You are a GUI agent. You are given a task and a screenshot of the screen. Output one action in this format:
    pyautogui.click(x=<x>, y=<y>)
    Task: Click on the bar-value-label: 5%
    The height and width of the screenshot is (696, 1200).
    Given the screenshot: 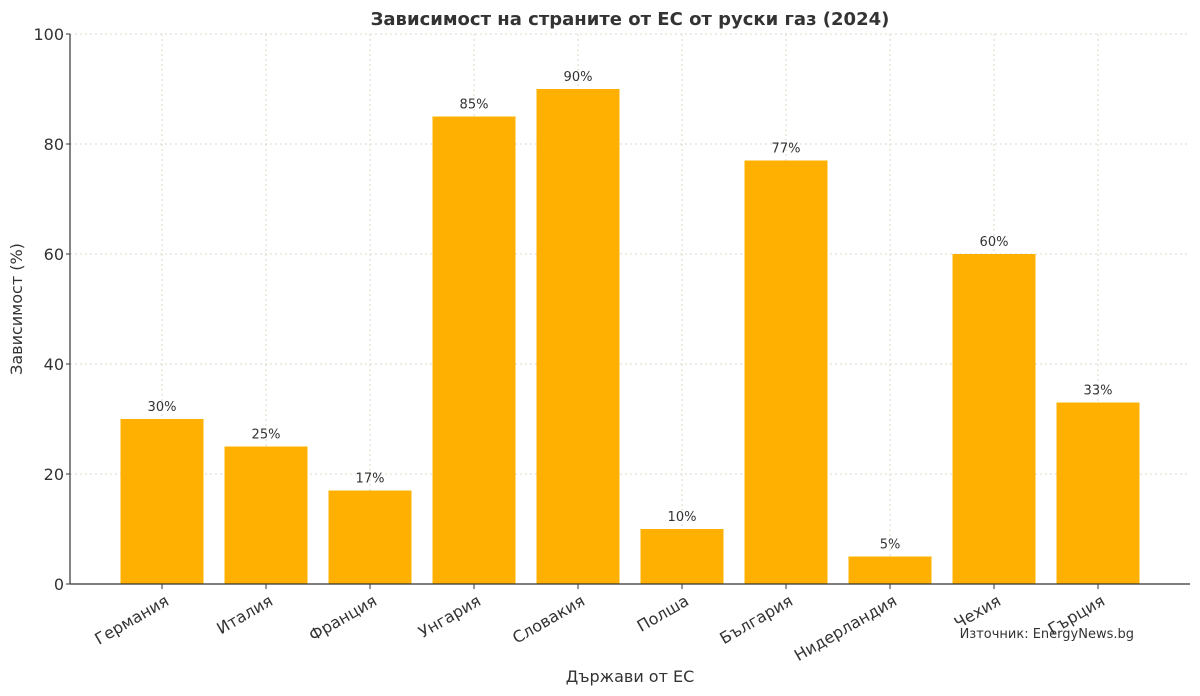 What is the action you would take?
    pyautogui.click(x=890, y=545)
    